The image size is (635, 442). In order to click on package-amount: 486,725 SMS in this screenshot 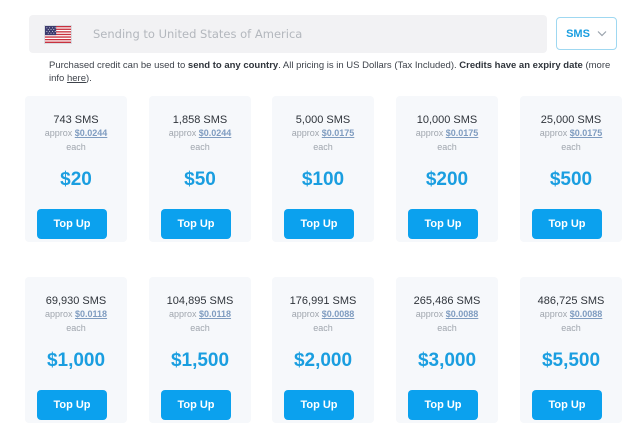, I will do `click(571, 301)`.